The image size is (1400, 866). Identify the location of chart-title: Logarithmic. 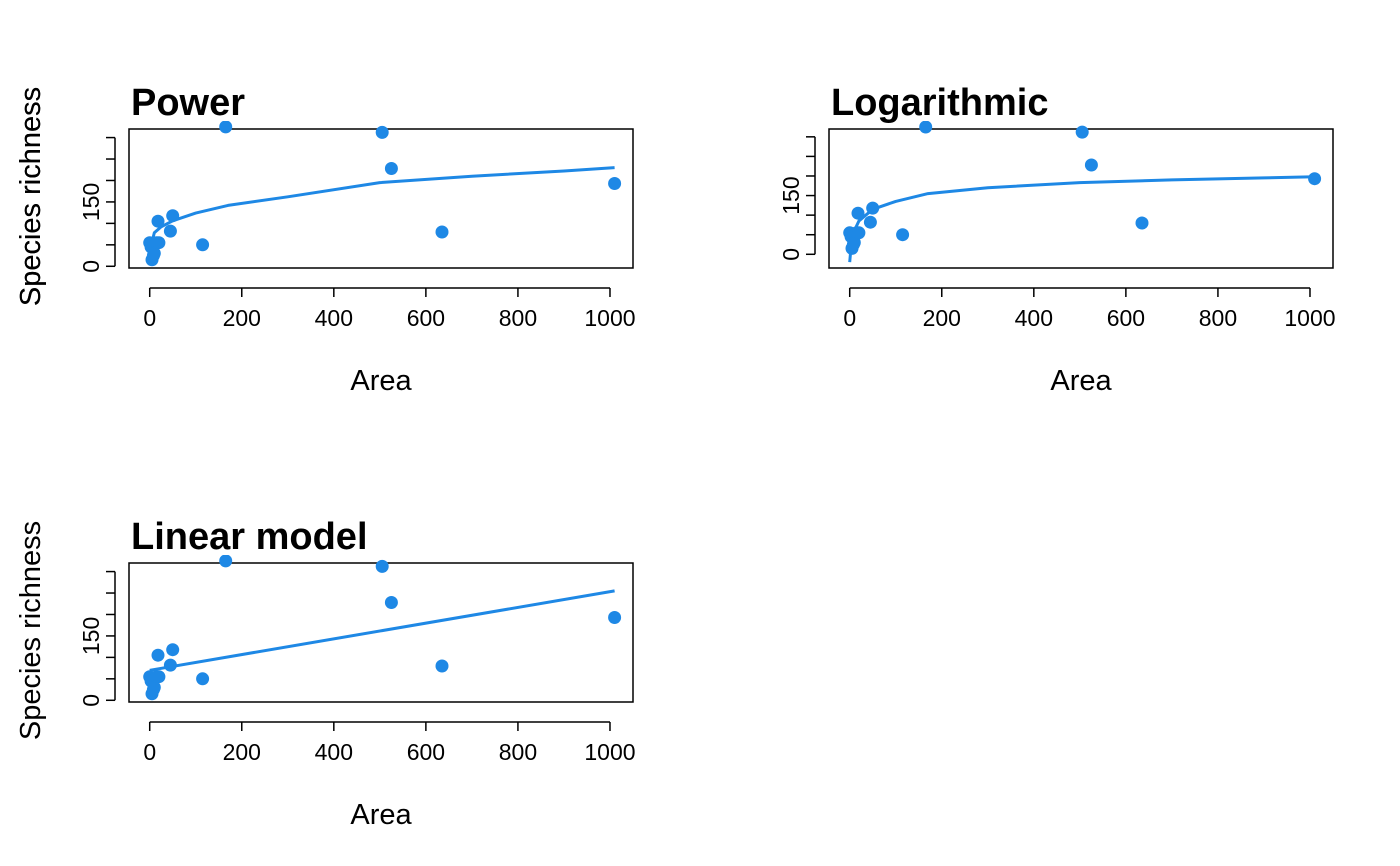
(939, 103).